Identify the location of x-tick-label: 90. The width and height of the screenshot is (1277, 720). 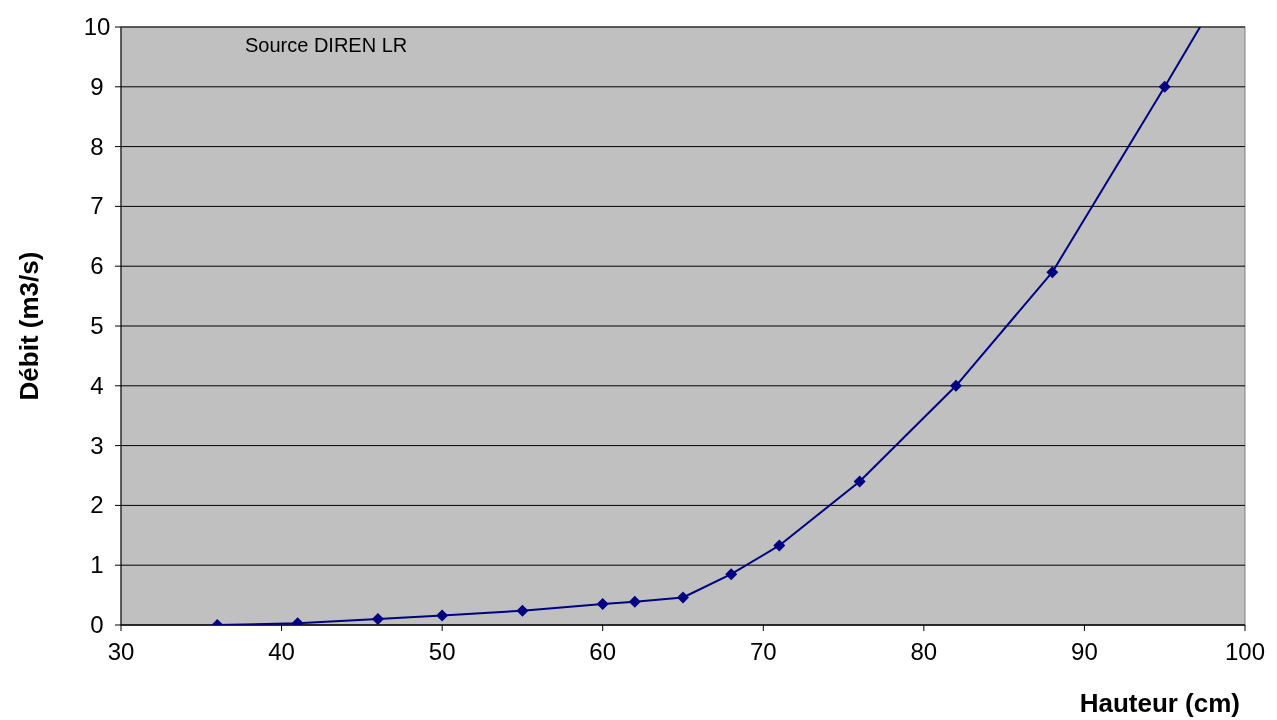
(1084, 651).